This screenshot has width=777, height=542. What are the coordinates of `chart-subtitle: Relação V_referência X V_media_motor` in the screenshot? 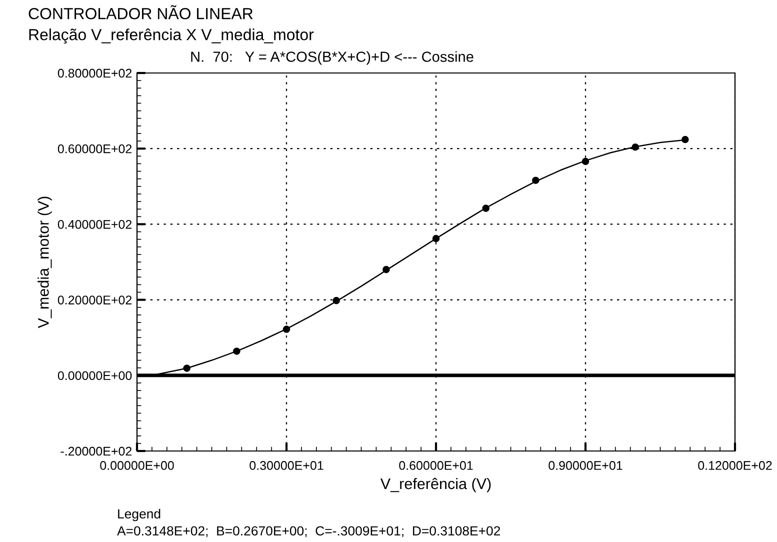 It's located at (171, 36).